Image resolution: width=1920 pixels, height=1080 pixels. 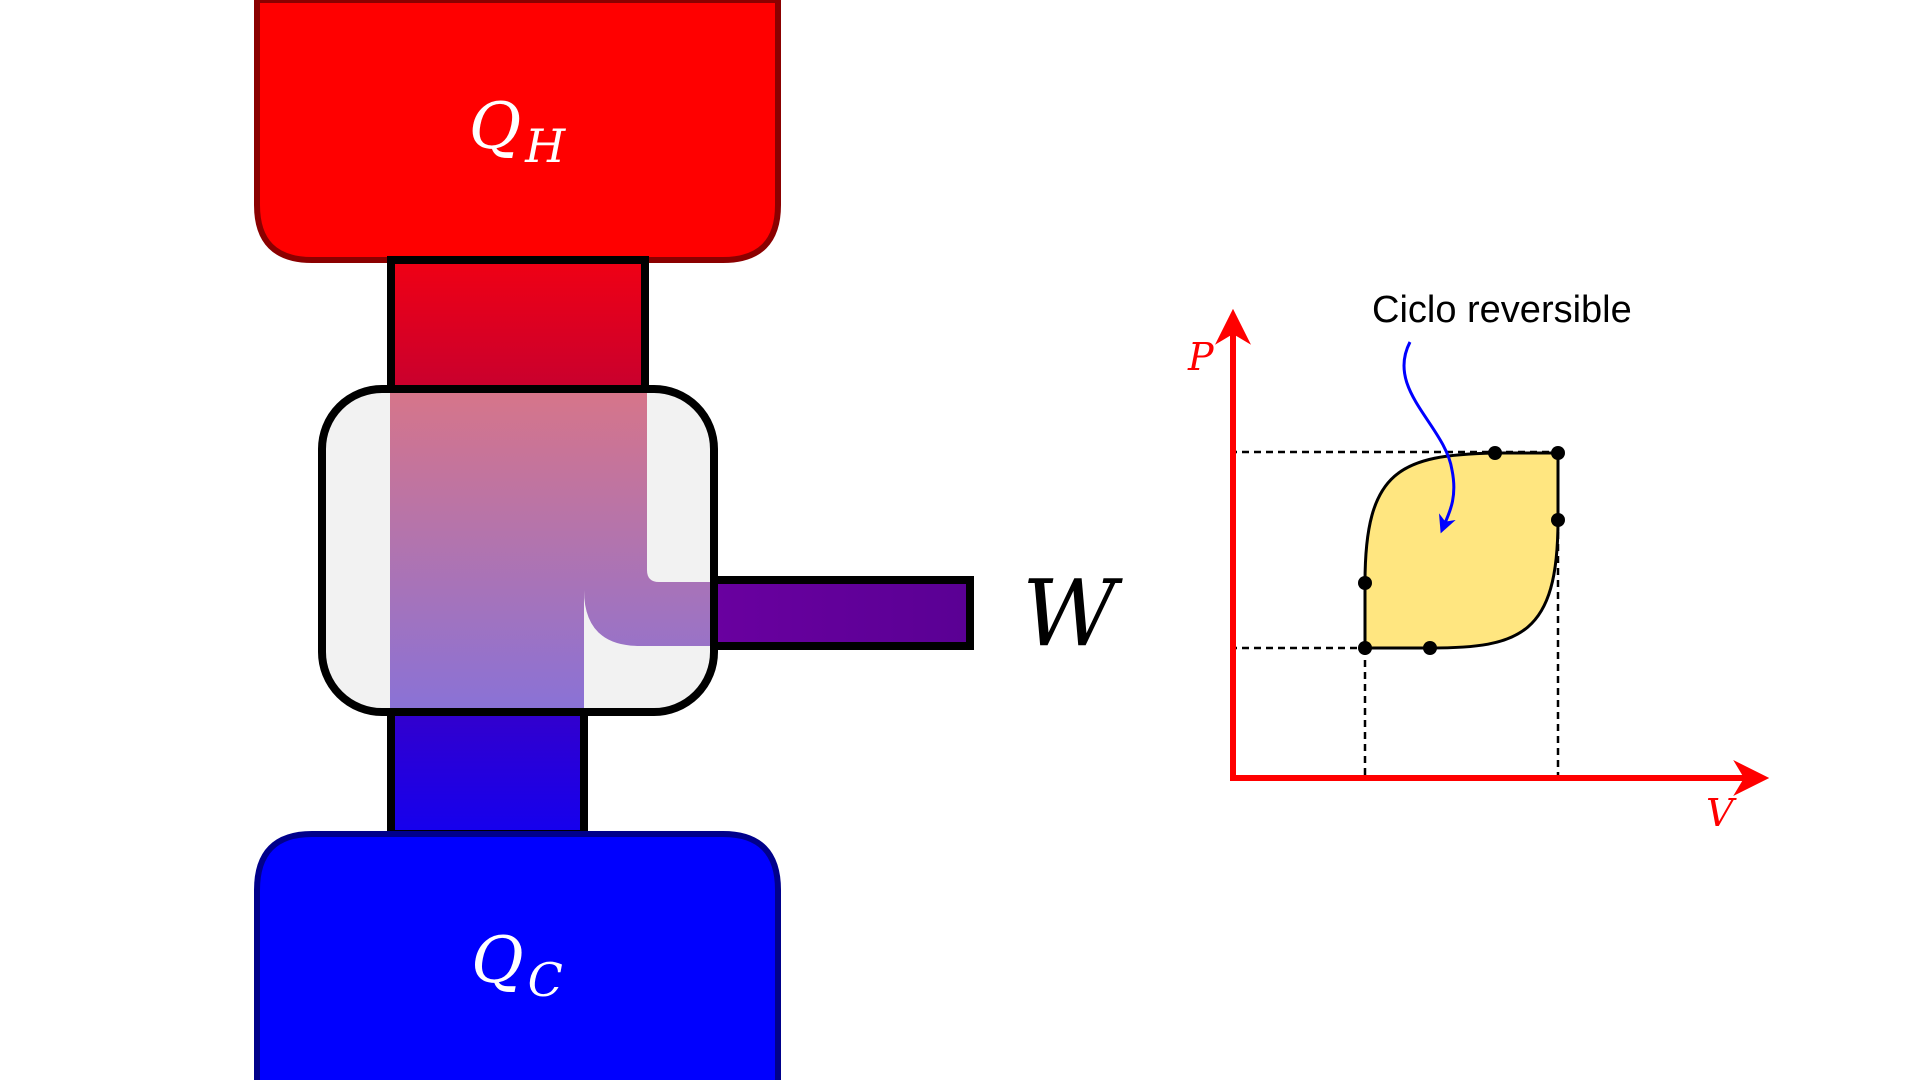 I want to click on volume-axis-label: V, so click(x=1721, y=813).